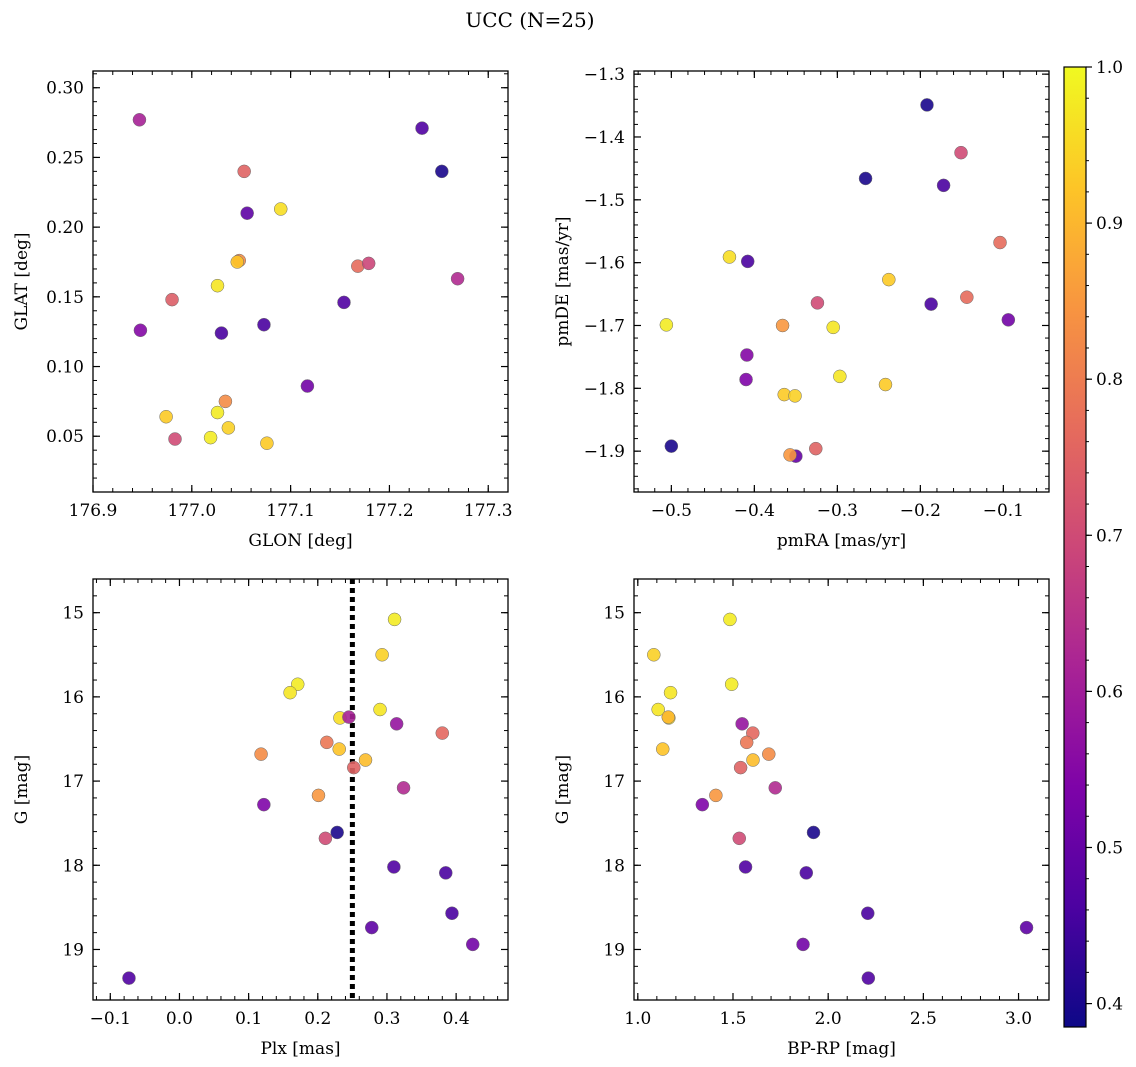 Image resolution: width=1136 pixels, height=1067 pixels. Describe the element at coordinates (732, 1019) in the screenshot. I see `x-tick-label: 1.5` at that location.